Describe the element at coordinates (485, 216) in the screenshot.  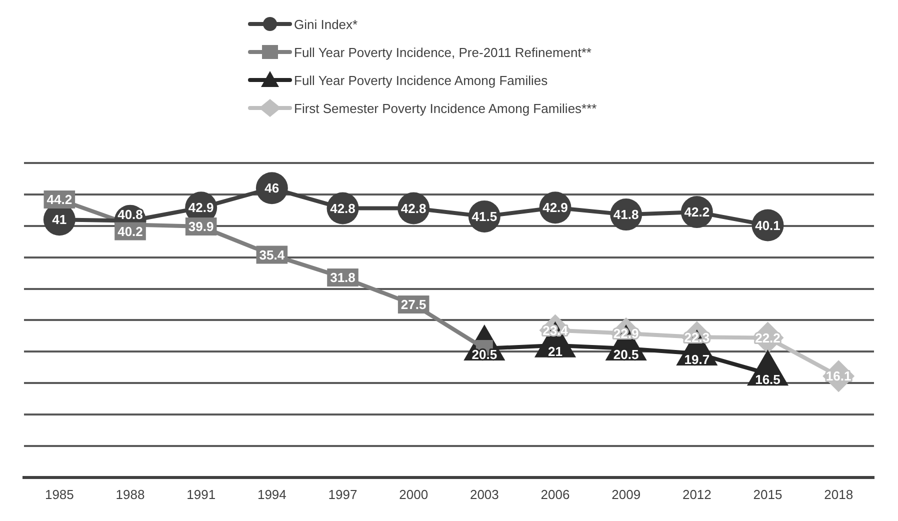
I see `data-label: 41.5` at that location.